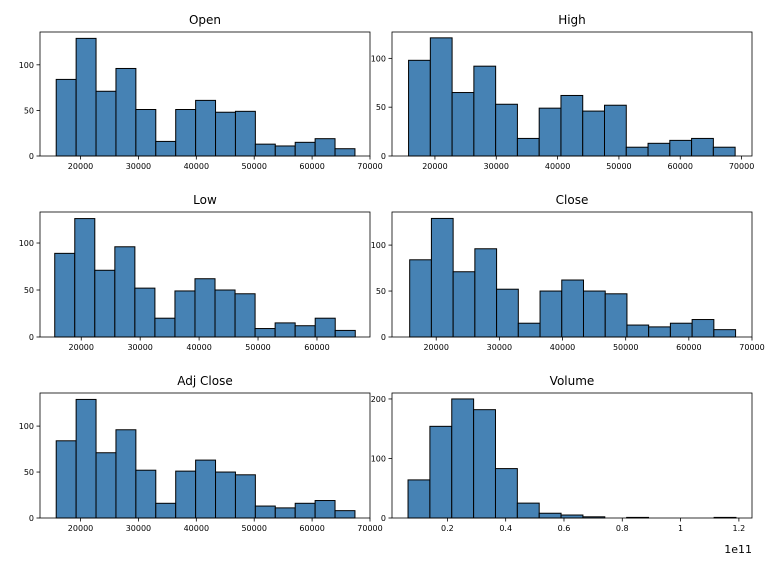 This screenshot has width=774, height=566. Describe the element at coordinates (205, 200) in the screenshot. I see `subplot-title: Low` at that location.